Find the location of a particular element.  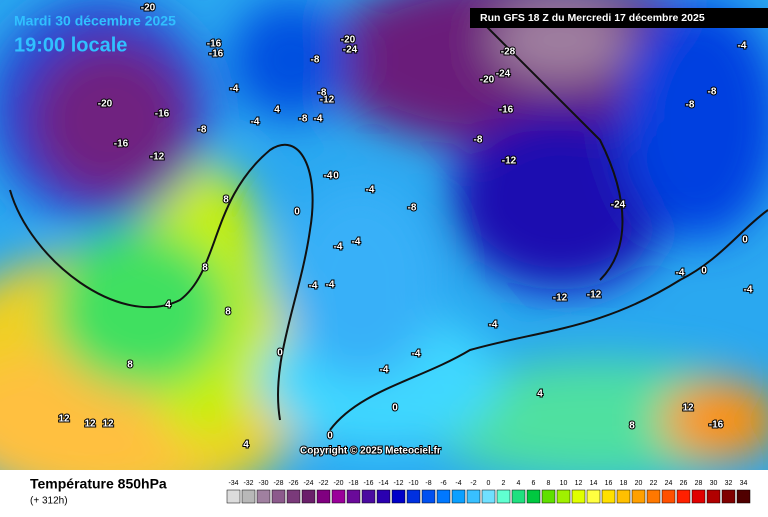

legend-value: 12 is located at coordinates (579, 483).